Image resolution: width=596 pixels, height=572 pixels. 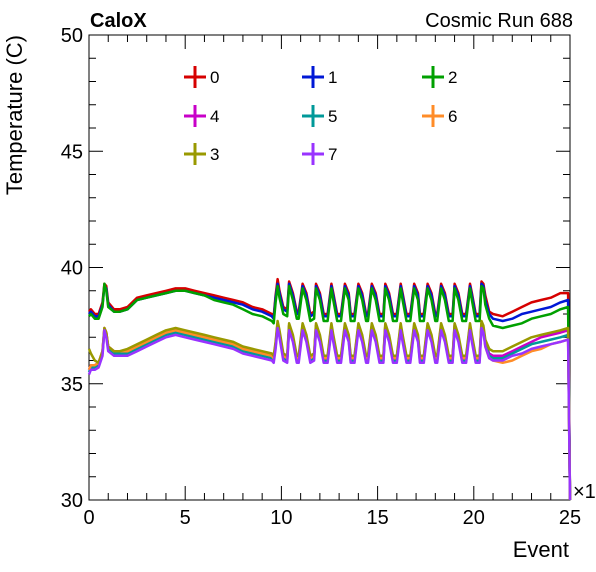 I want to click on legend-label-5: 5, so click(x=332, y=116).